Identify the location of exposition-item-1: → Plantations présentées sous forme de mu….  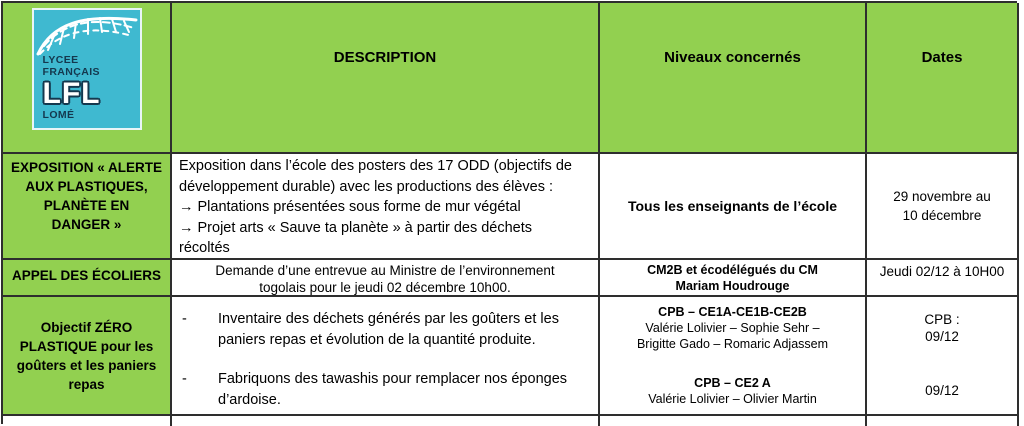
(350, 207).